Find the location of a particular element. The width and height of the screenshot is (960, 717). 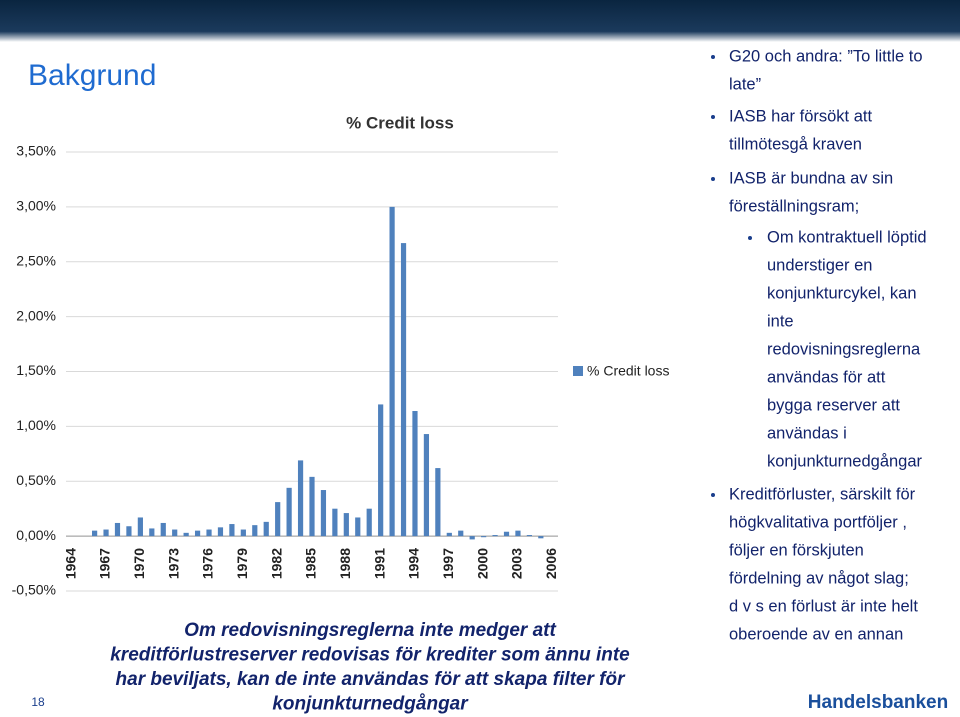

bullet-line: tillmötesgå kraven is located at coordinates (795, 144).